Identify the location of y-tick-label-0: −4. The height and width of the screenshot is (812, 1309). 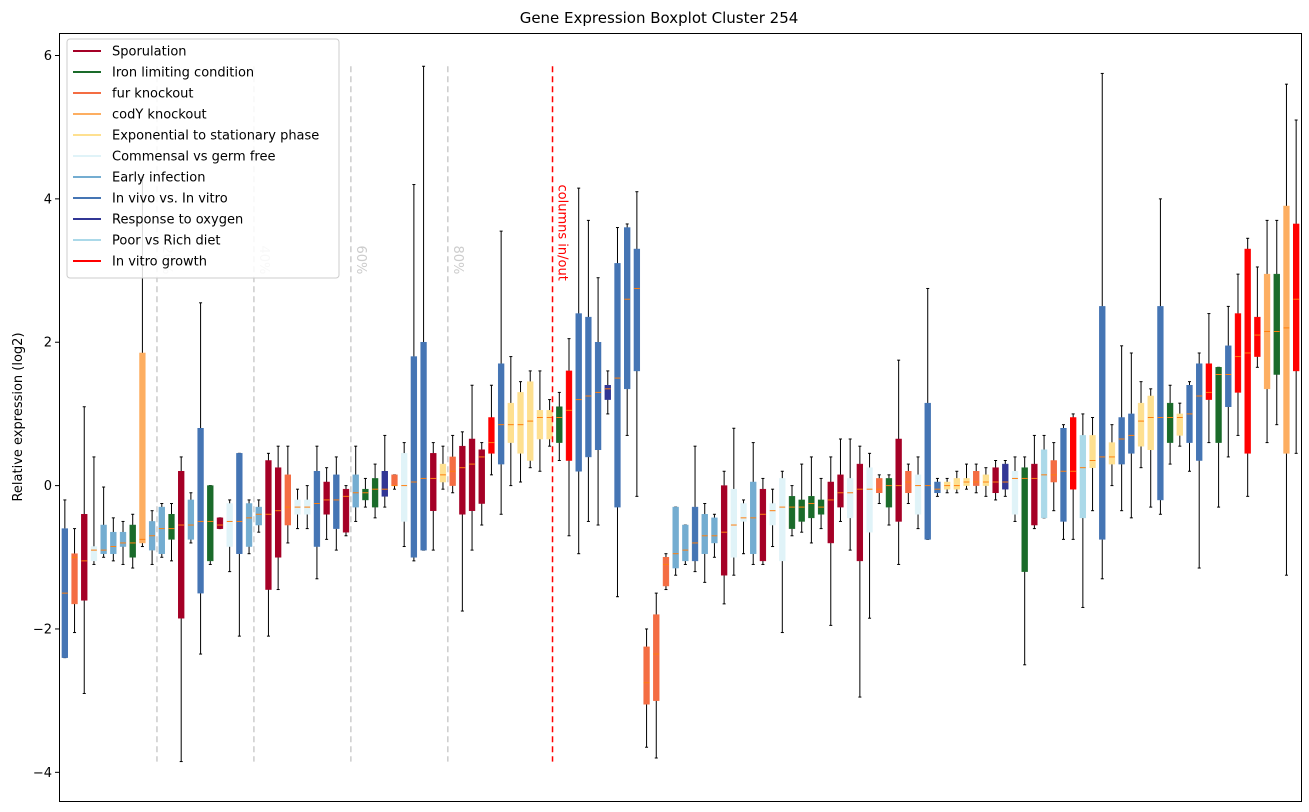
(42, 773).